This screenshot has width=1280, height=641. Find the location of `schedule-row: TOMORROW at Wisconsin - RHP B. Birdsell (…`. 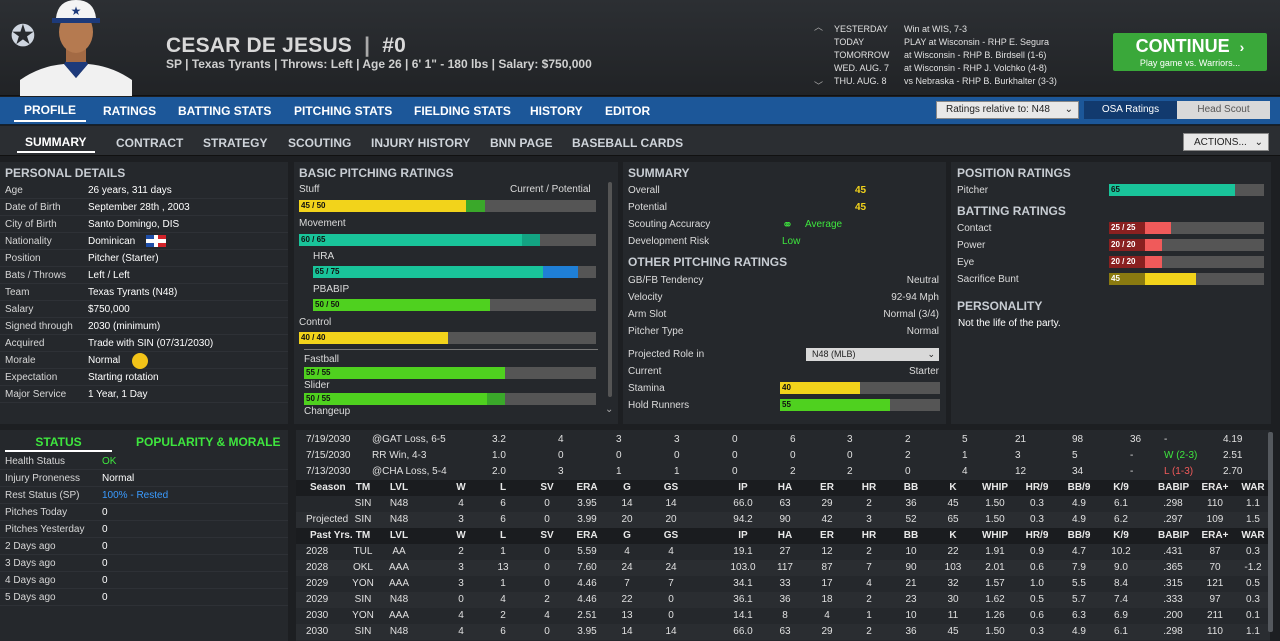

schedule-row: TOMORROW at Wisconsin - RHP B. Birdsell (… is located at coordinates (935, 55).